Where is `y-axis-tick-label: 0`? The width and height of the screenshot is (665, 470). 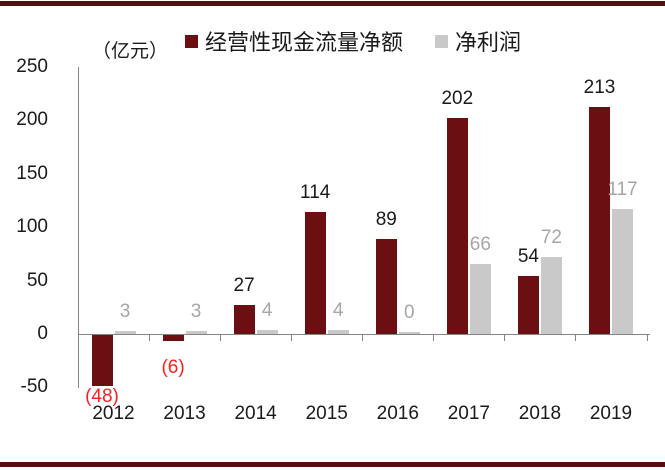 y-axis-tick-label: 0 is located at coordinates (42, 333).